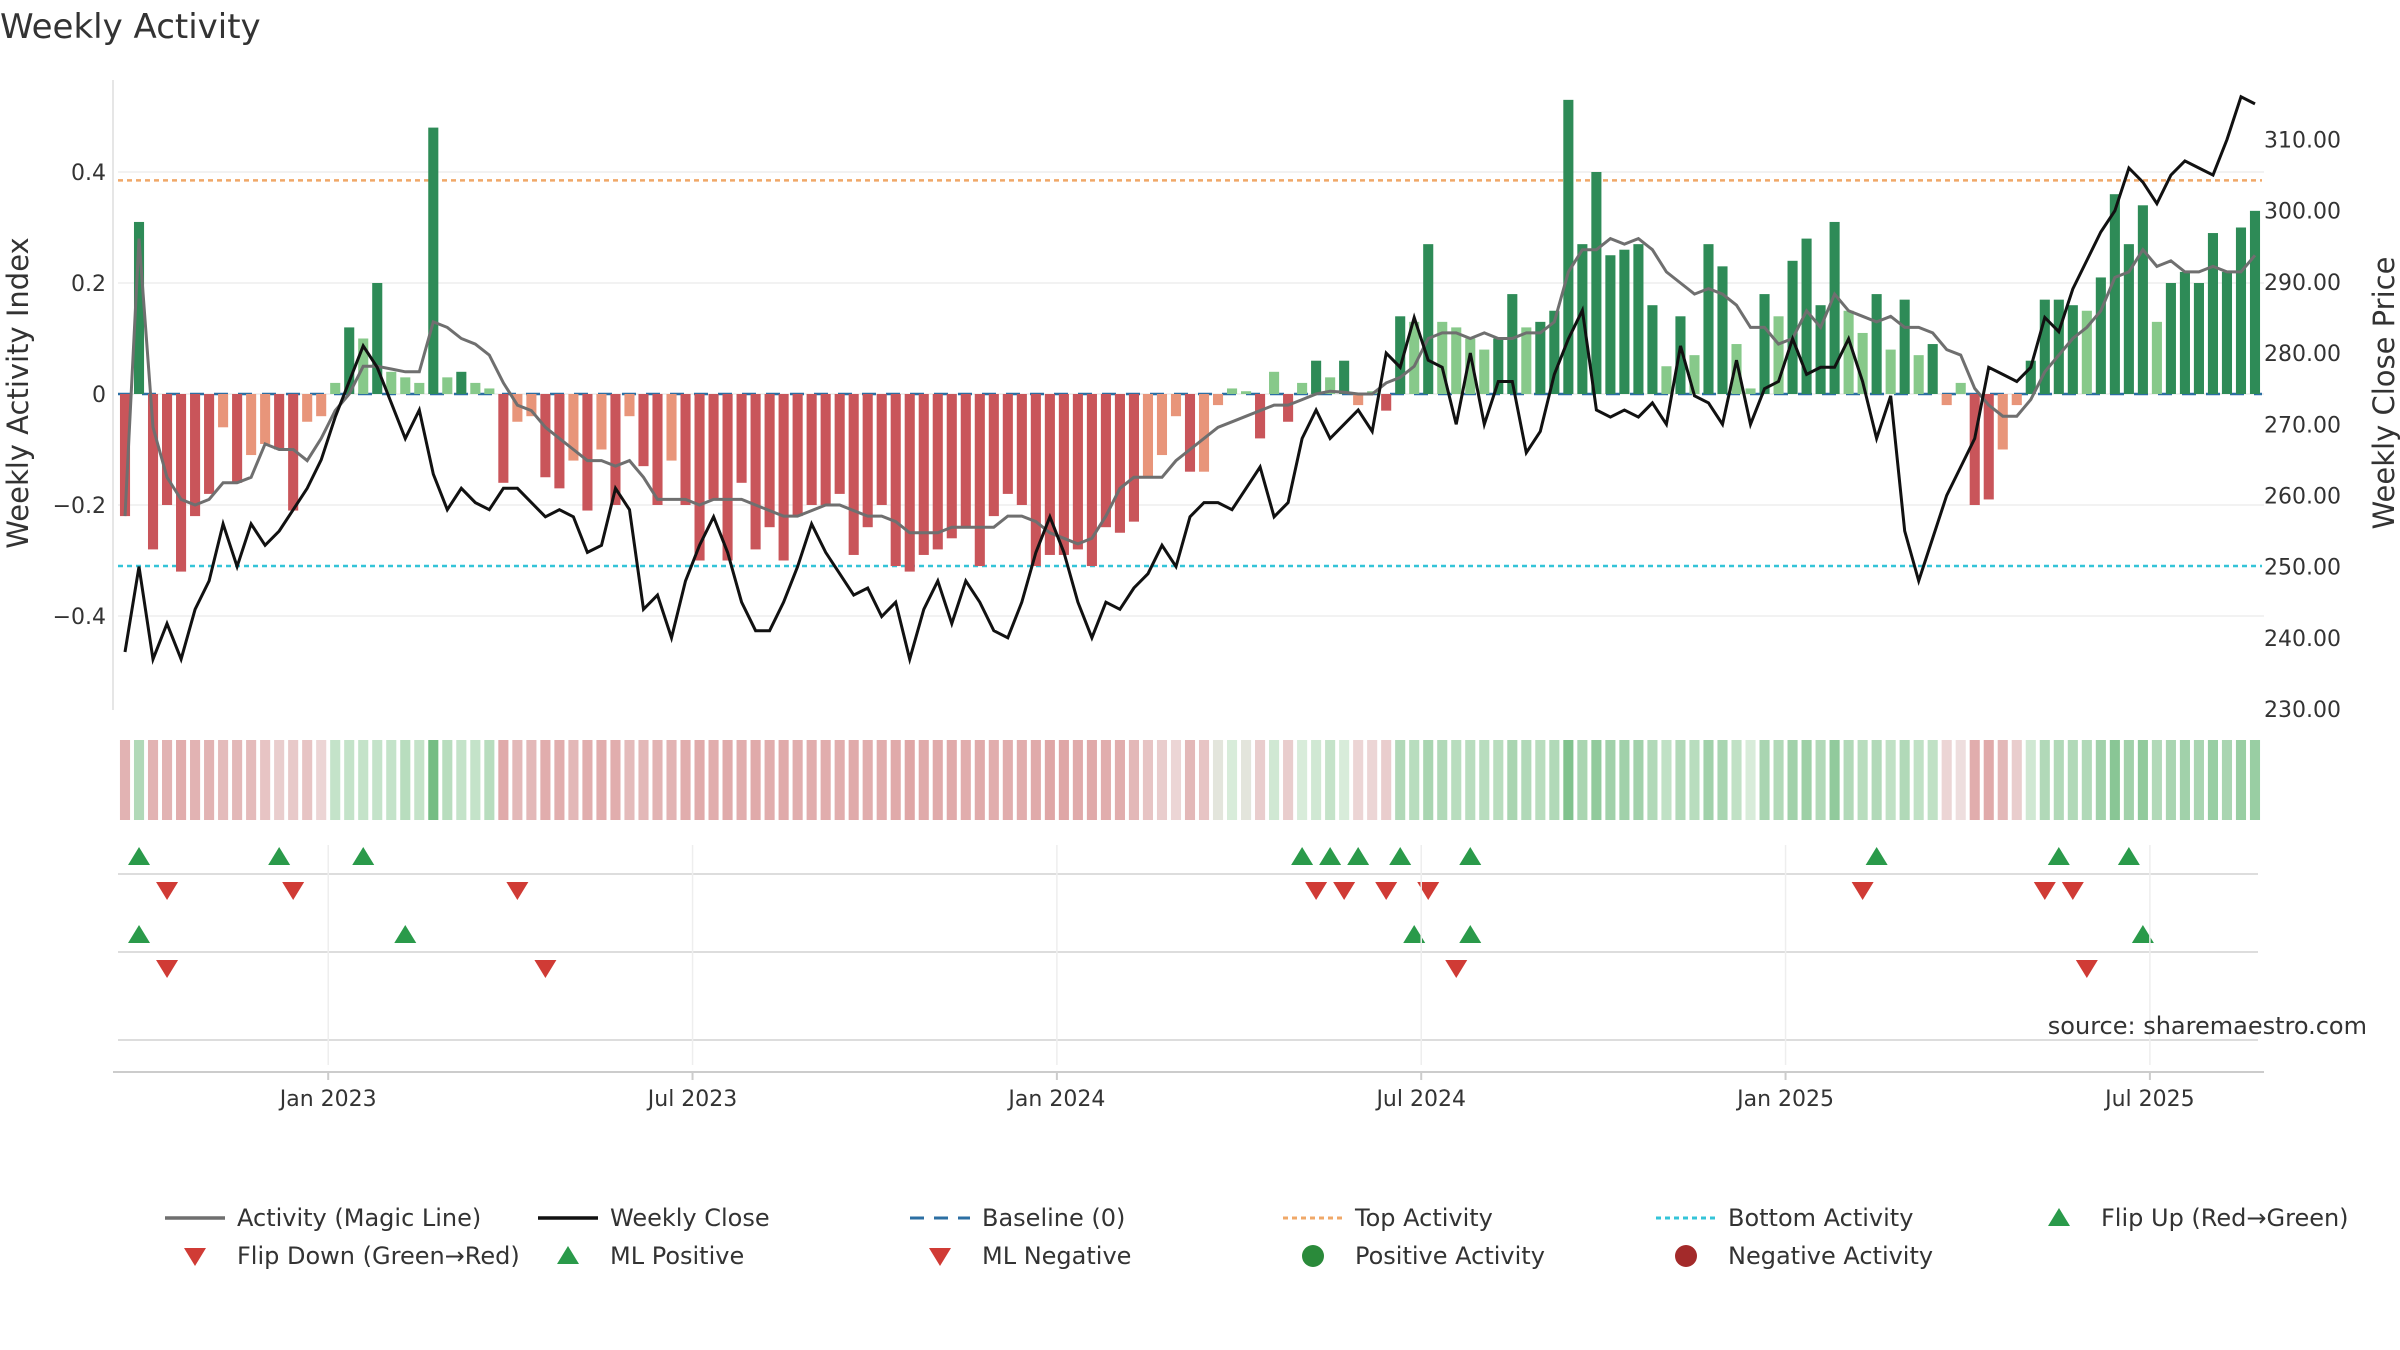 This screenshot has height=1350, width=2400. What do you see at coordinates (1056, 1256) in the screenshot?
I see `legend-label: ML Negative` at bounding box center [1056, 1256].